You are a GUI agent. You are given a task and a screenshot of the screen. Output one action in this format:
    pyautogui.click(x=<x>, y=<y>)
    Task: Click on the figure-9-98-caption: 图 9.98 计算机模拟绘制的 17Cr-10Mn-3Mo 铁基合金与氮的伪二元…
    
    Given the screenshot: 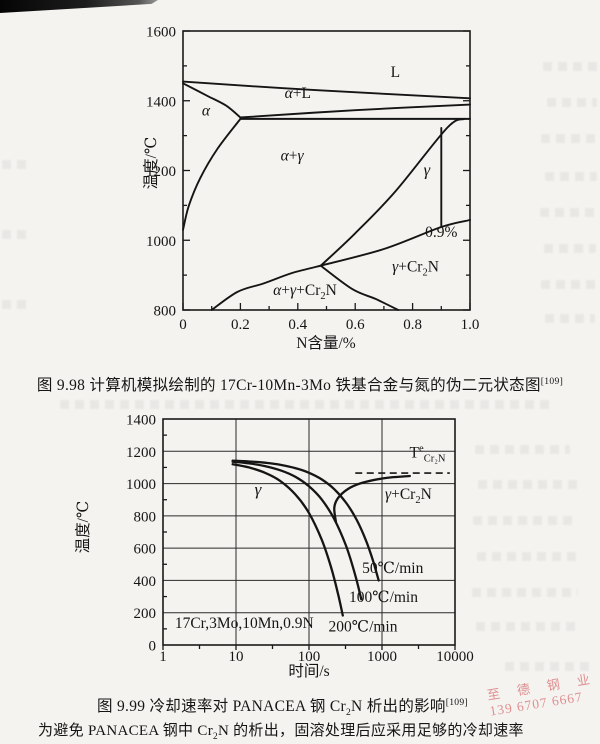 What is the action you would take?
    pyautogui.click(x=300, y=384)
    